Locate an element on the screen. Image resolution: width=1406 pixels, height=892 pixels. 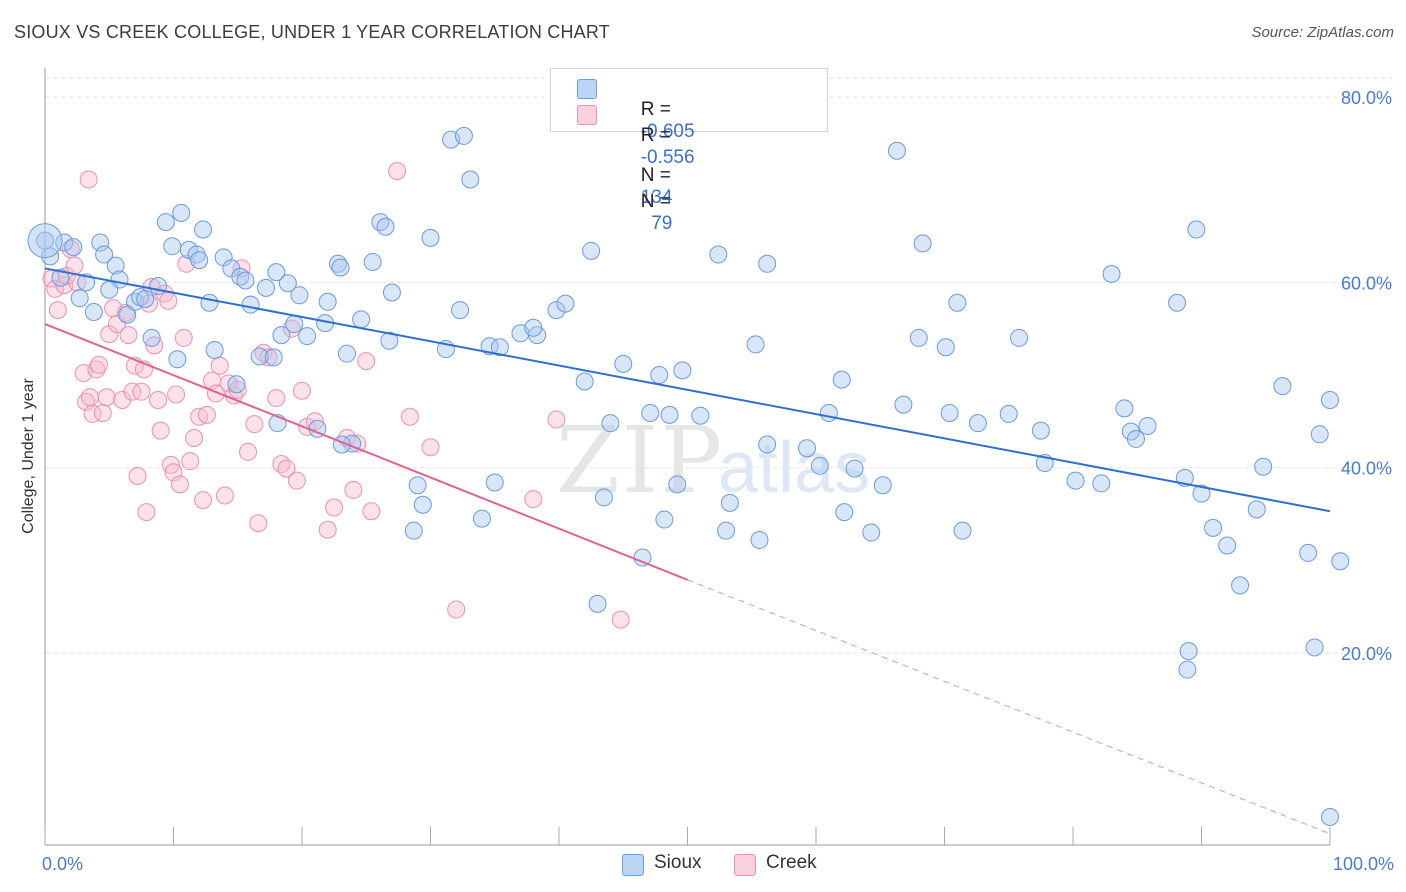
creek-swatch-icon is located at coordinates (587, 115).